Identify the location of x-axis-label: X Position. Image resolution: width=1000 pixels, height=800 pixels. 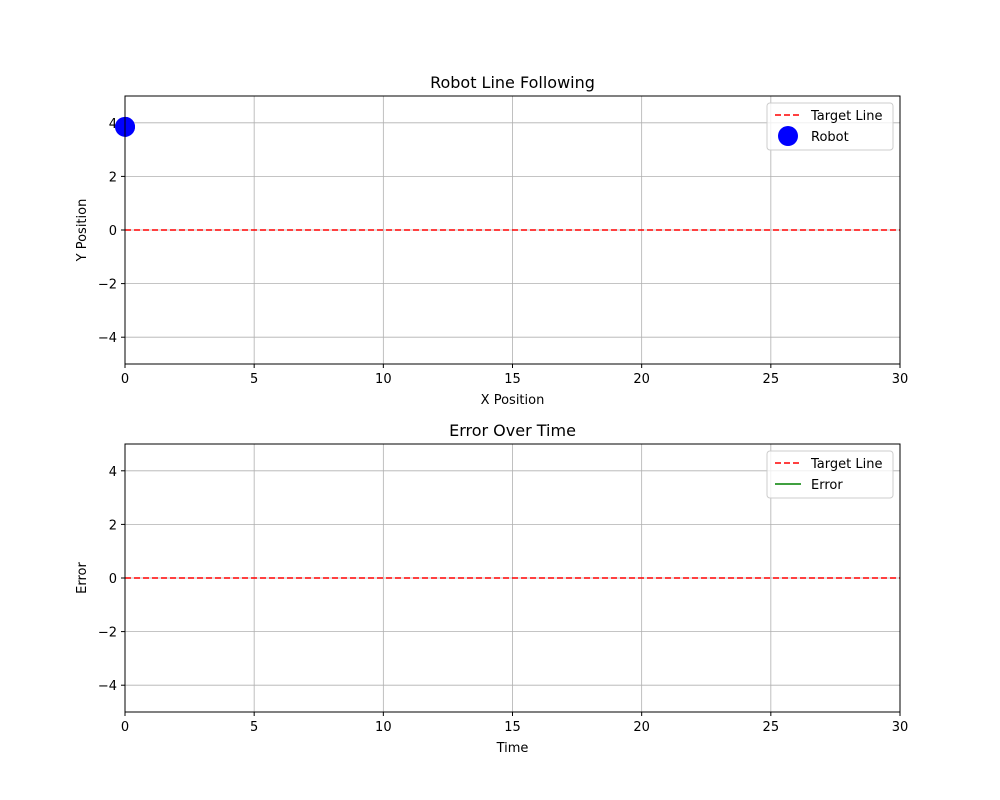
(513, 400).